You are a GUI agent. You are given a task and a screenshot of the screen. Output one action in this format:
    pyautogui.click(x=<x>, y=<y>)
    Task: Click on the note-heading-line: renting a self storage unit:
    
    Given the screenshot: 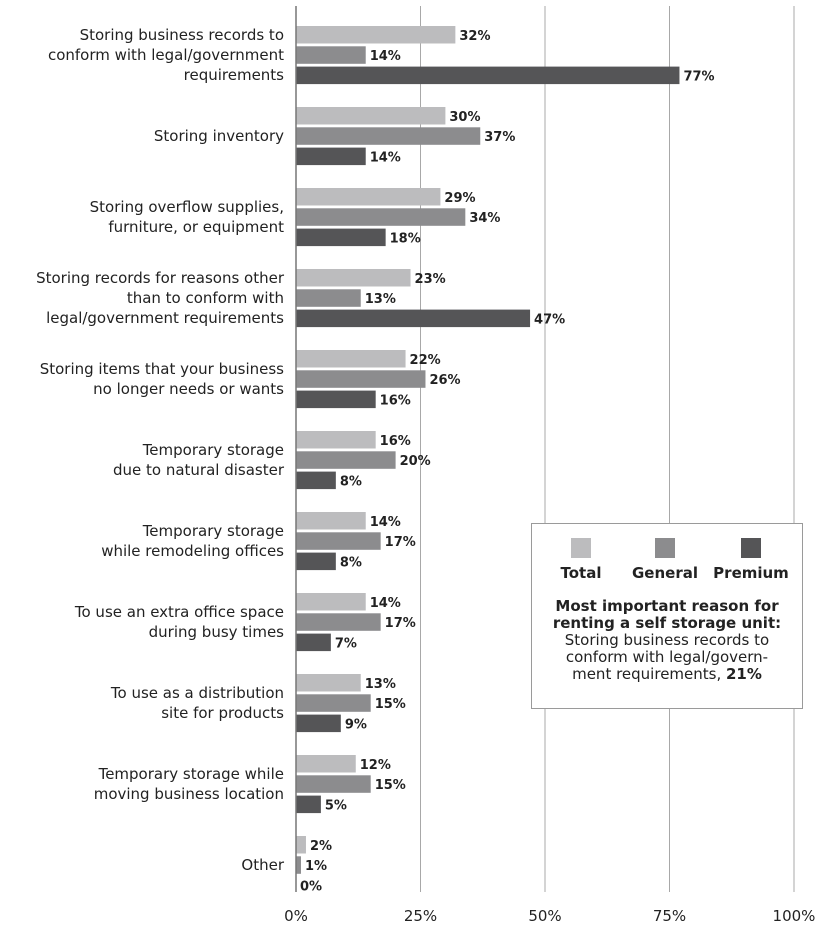 What is the action you would take?
    pyautogui.click(x=667, y=623)
    